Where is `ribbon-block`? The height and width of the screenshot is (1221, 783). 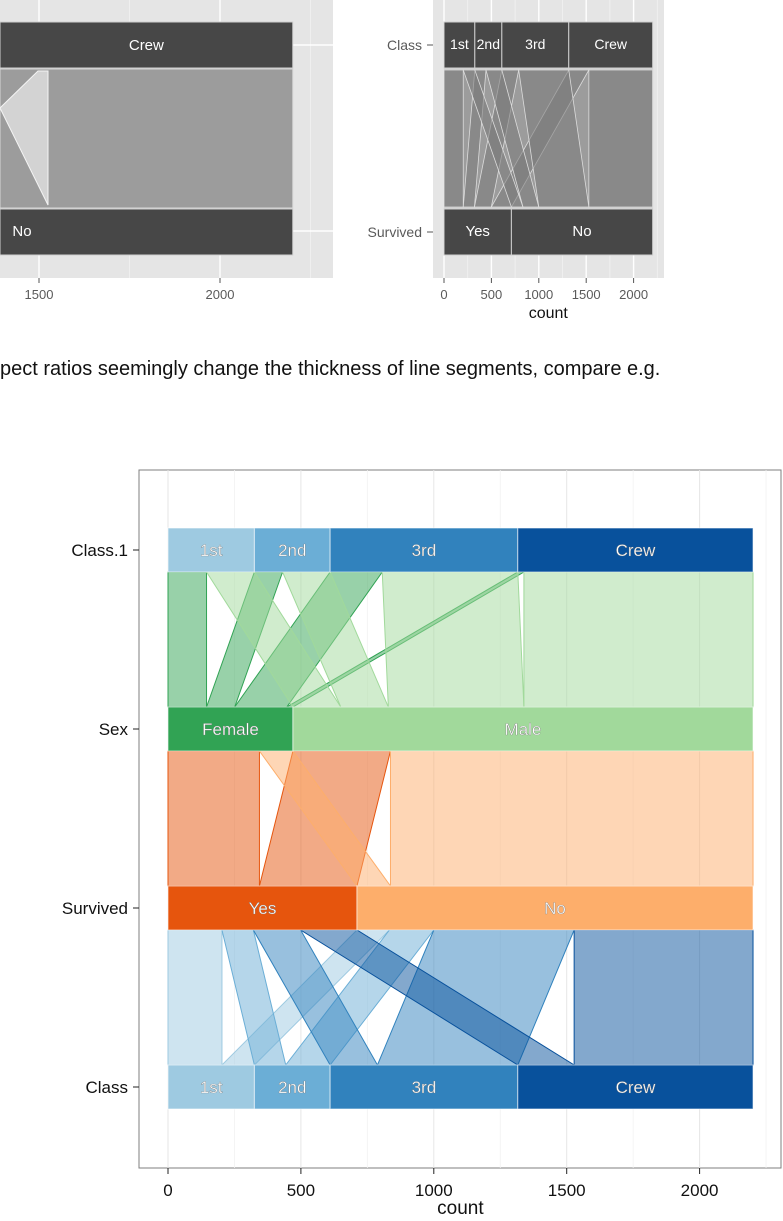 ribbon-block is located at coordinates (147, 138).